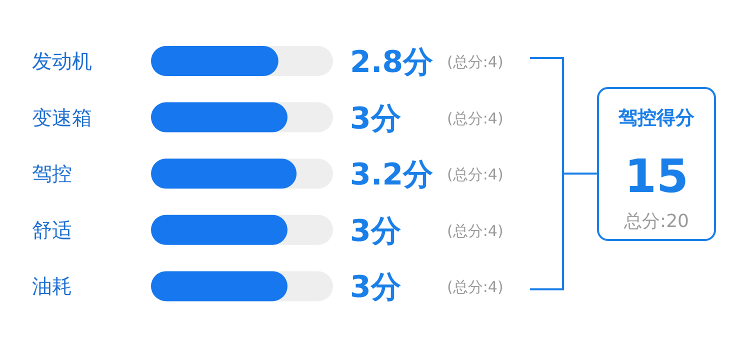  Describe the element at coordinates (392, 175) in the screenshot. I see `data-label: 3.2分` at that location.